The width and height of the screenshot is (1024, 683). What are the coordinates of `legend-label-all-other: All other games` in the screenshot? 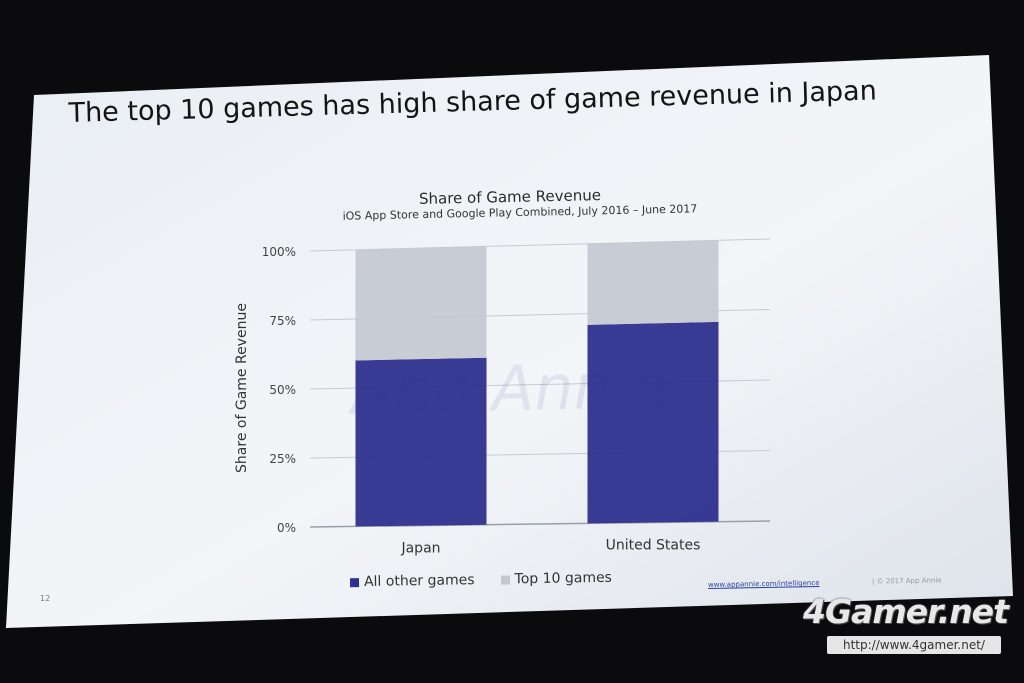 It's located at (419, 581).